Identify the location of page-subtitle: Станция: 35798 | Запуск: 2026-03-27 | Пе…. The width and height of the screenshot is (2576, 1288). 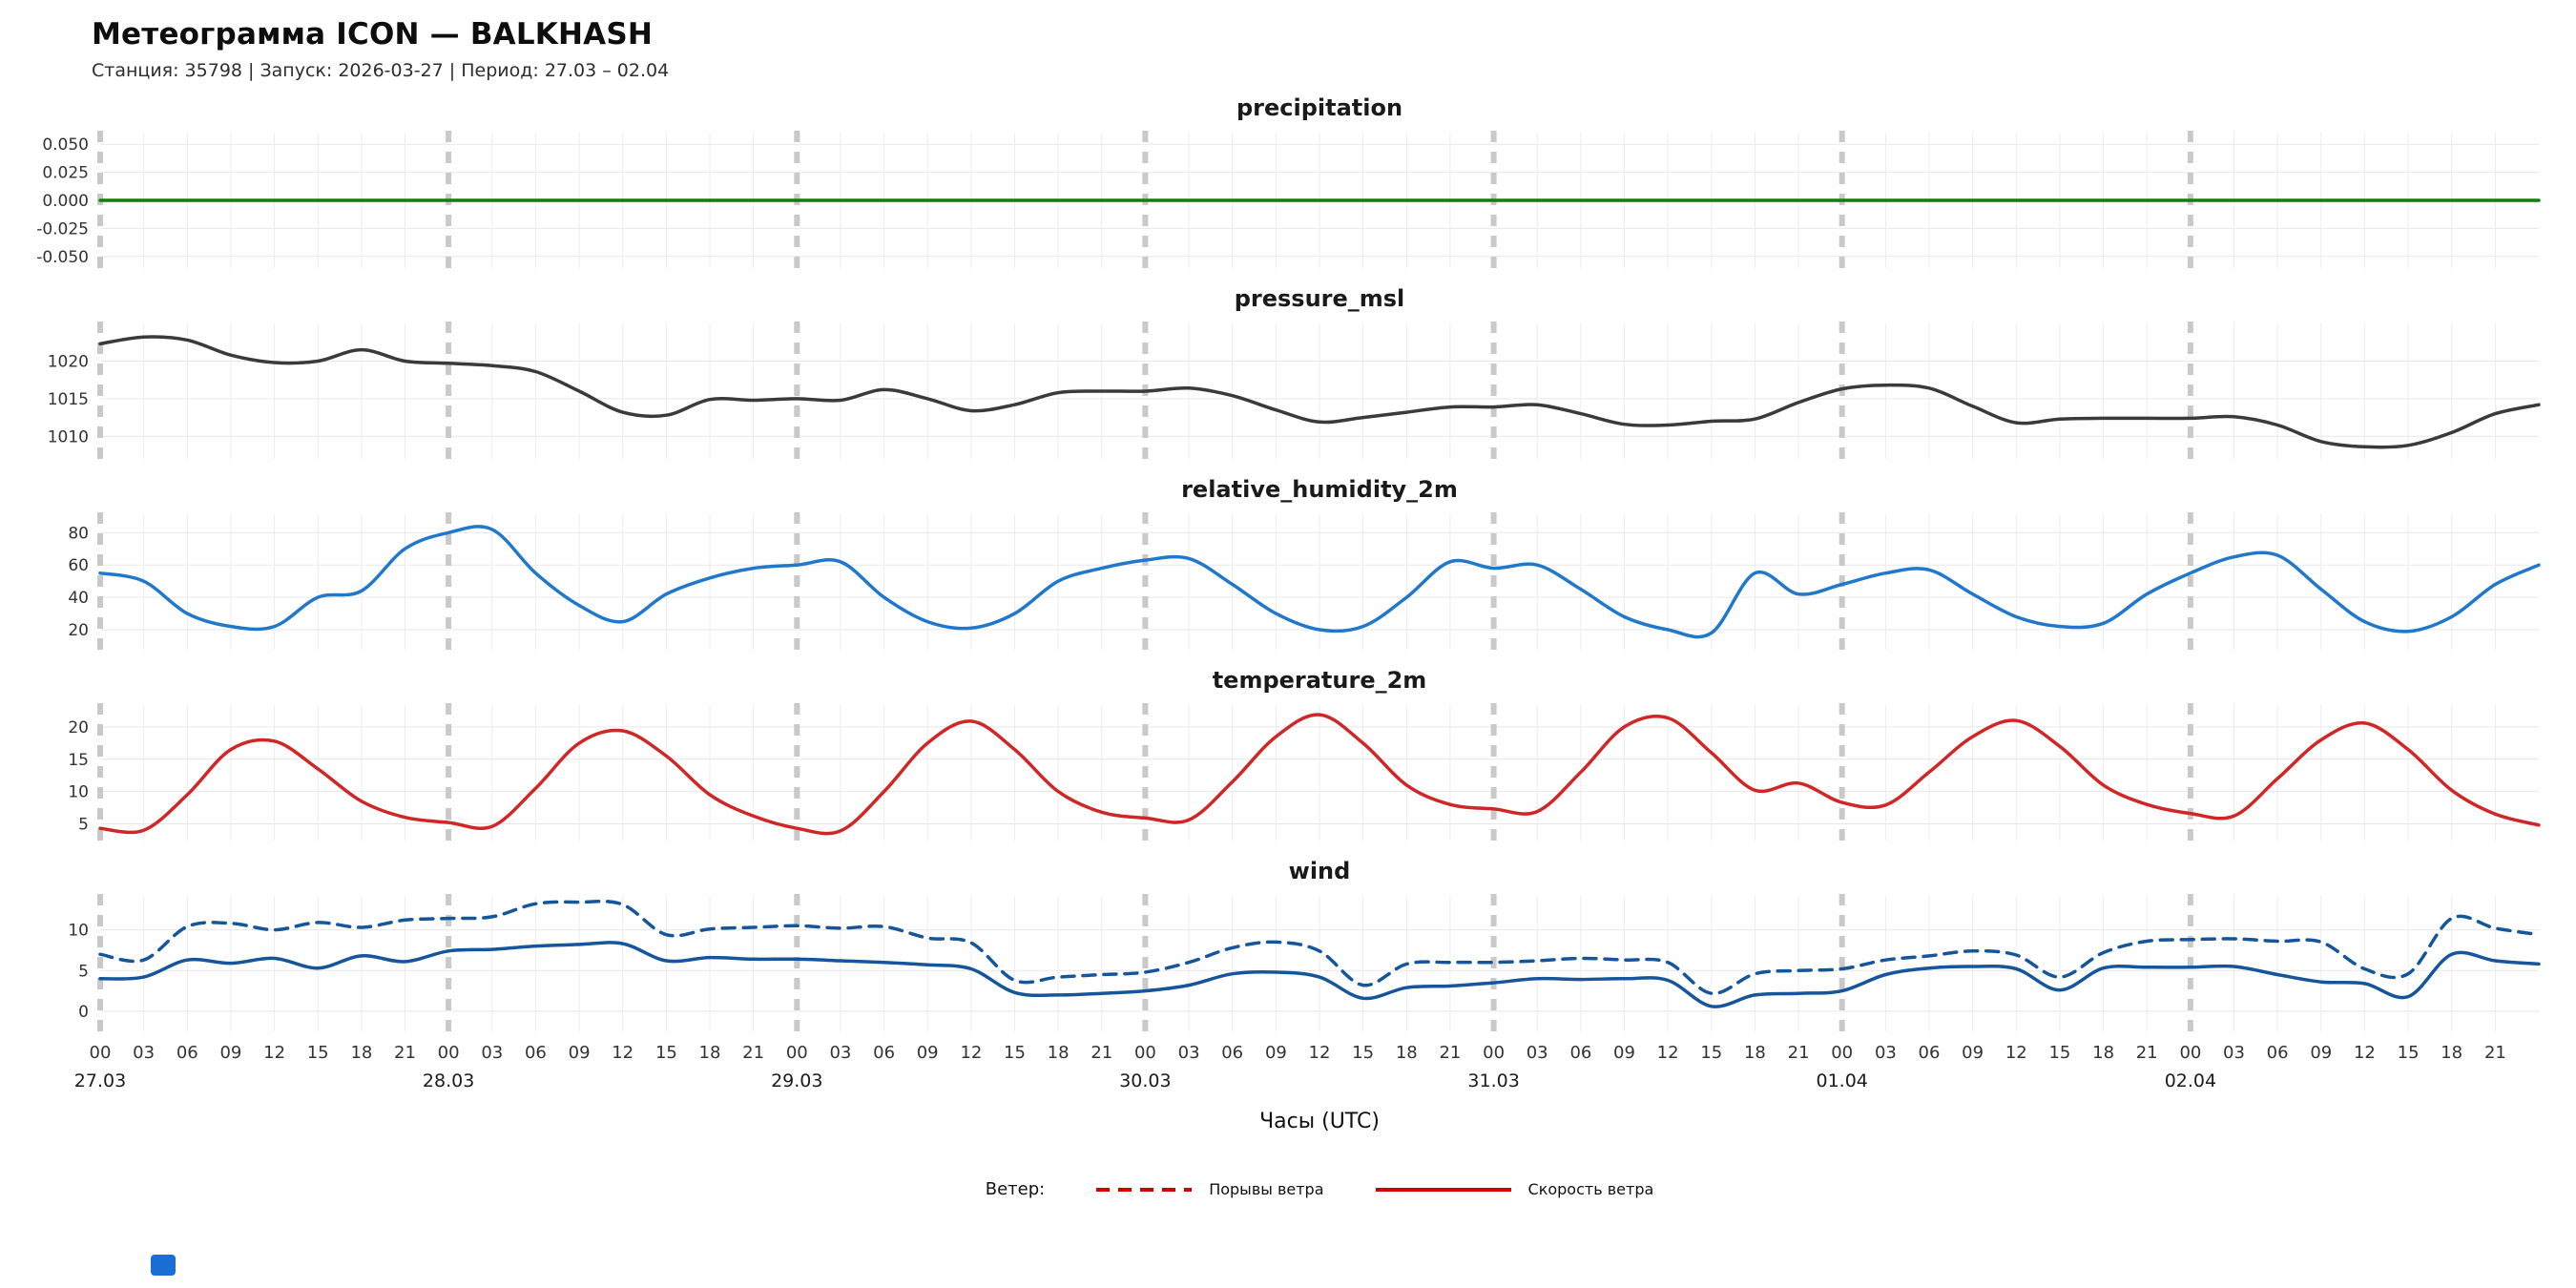
(381, 70).